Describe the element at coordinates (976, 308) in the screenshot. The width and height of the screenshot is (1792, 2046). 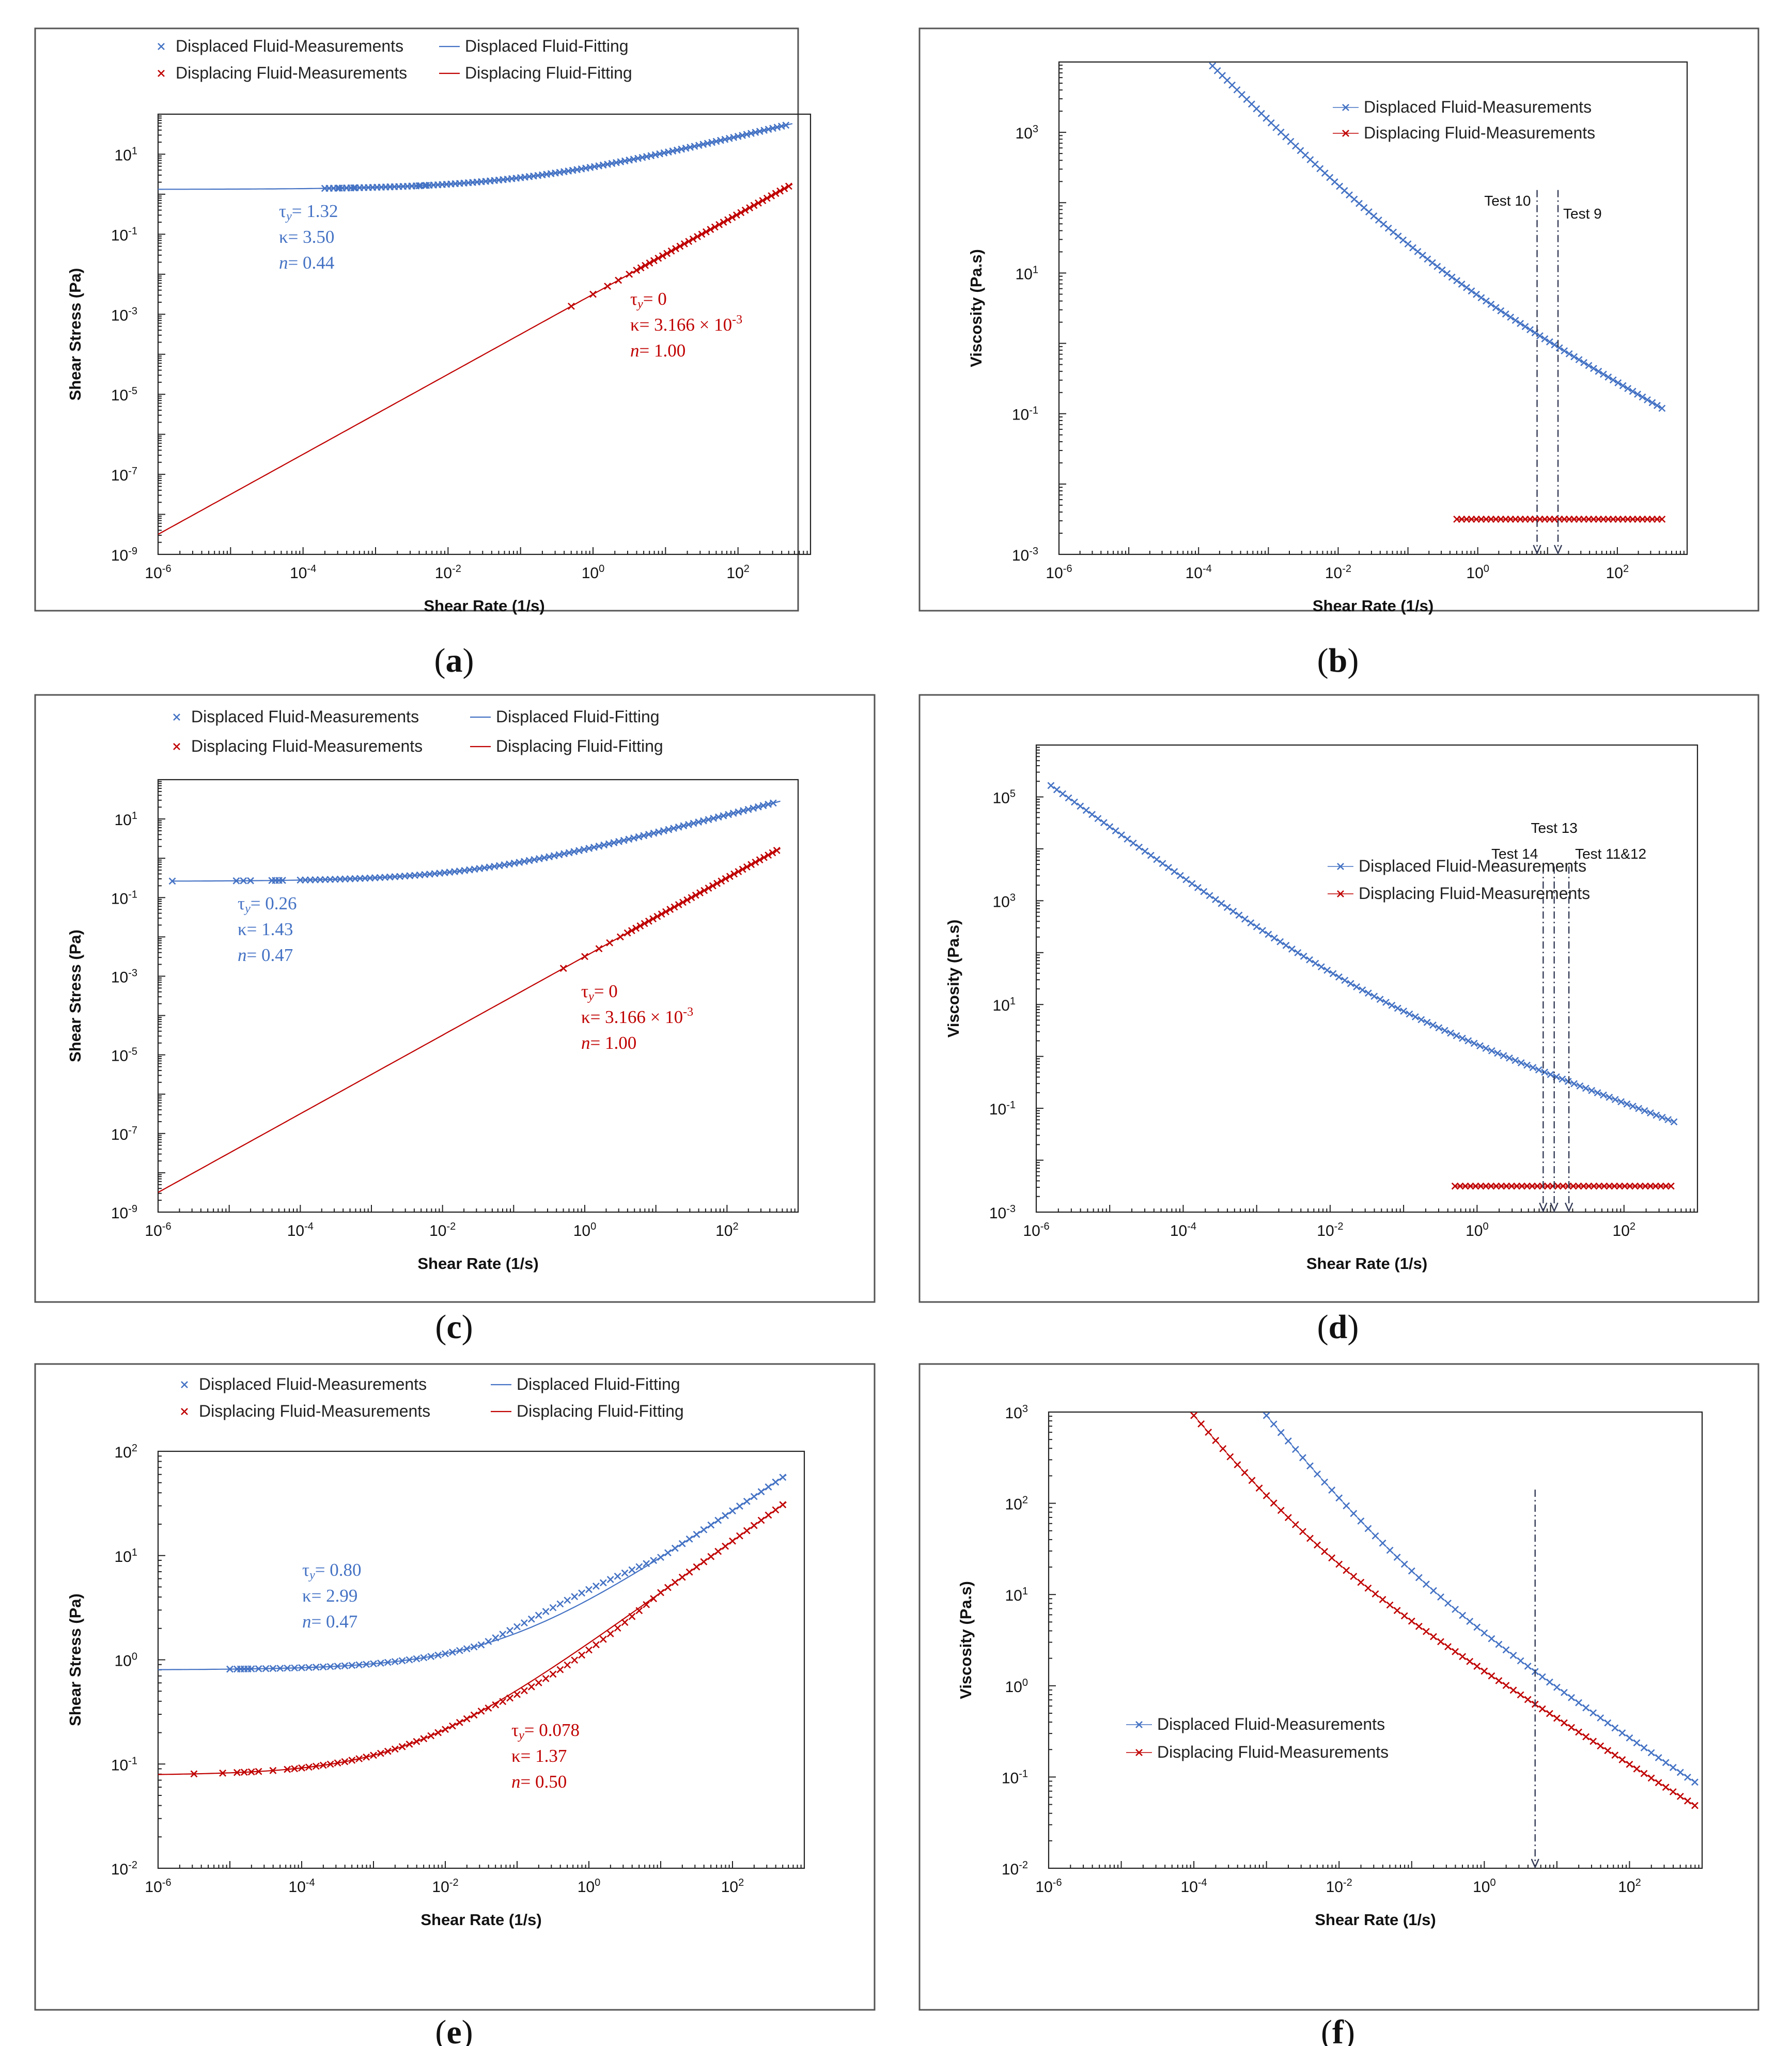
I see `y-axis-label: Viscosity (Pa.s)` at that location.